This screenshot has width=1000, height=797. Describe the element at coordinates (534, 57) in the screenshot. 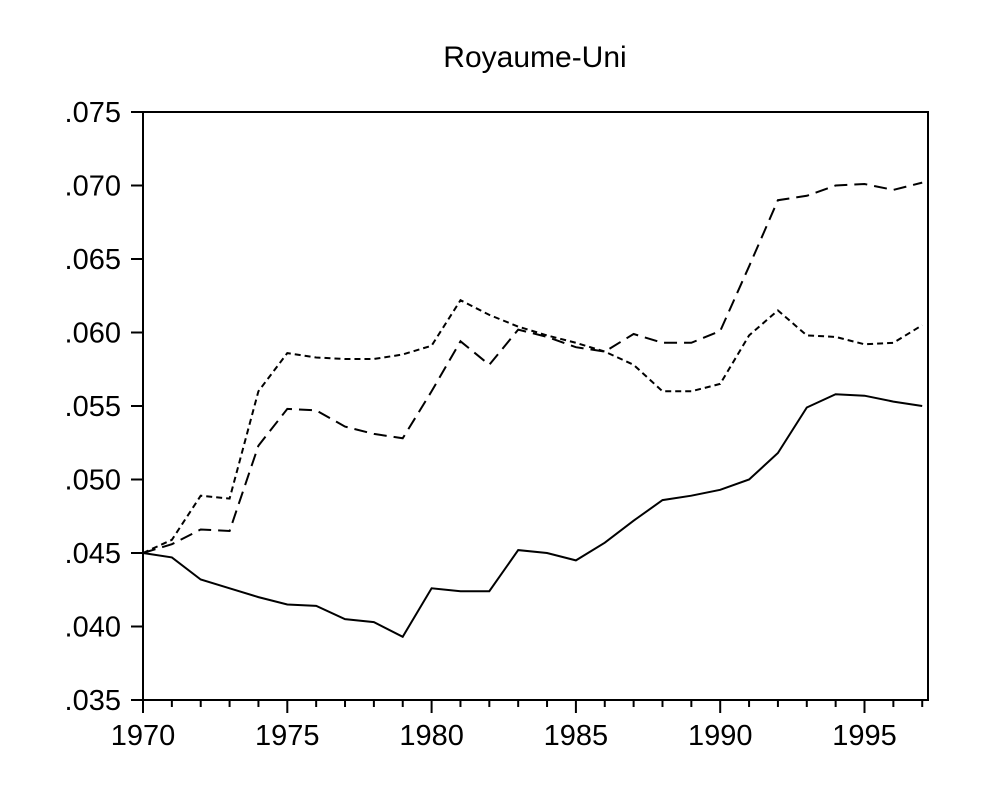

I see `chart-title: Royaume-Uni` at that location.